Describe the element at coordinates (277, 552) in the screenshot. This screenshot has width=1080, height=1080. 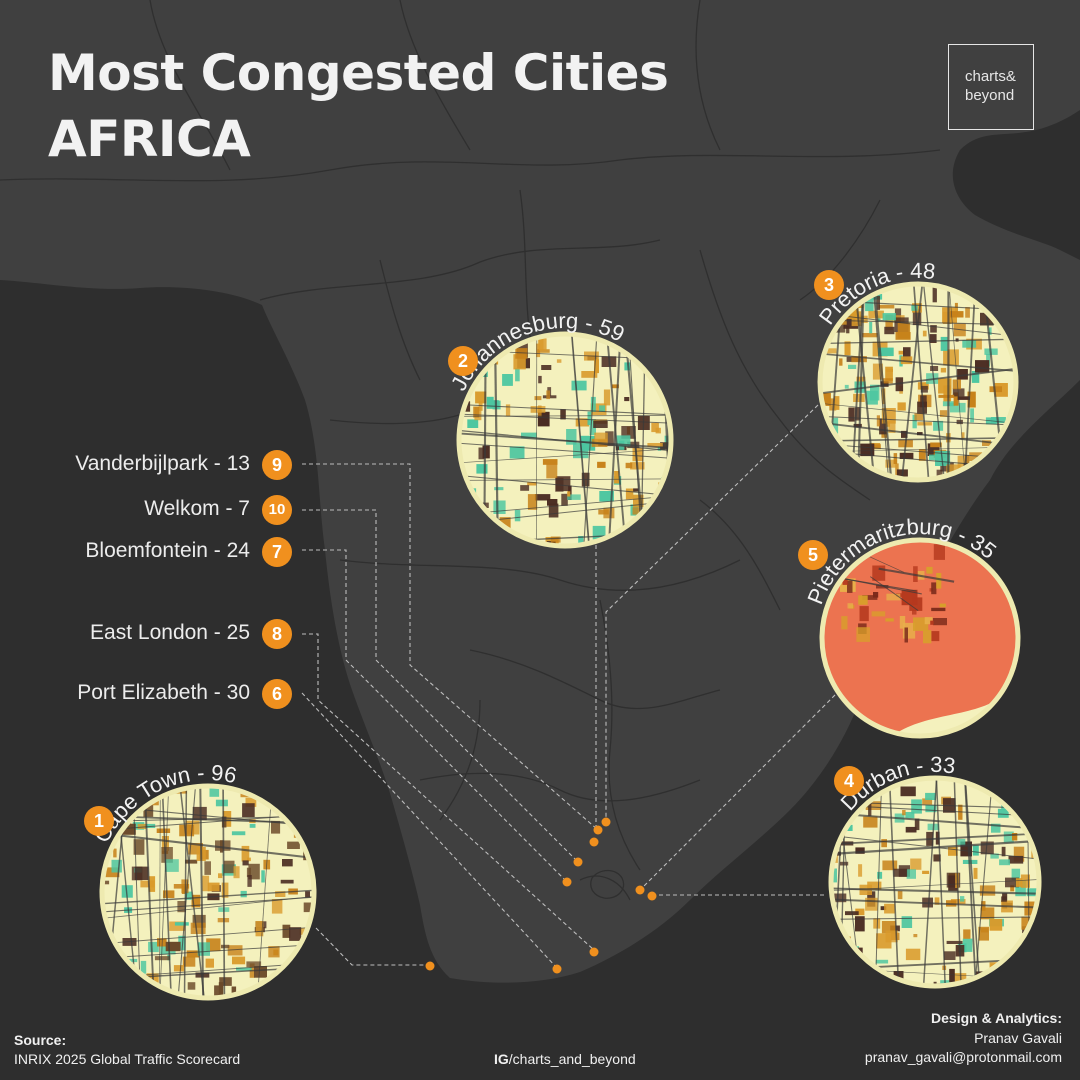
I see `rank-badge-bloemfontein: 7` at that location.